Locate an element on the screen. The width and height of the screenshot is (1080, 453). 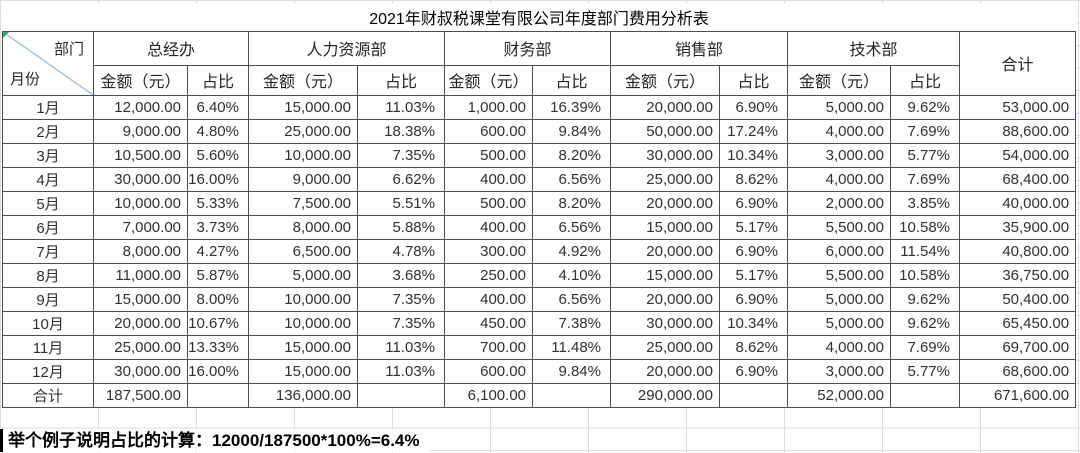
month-cell: 6月 is located at coordinates (48, 227).